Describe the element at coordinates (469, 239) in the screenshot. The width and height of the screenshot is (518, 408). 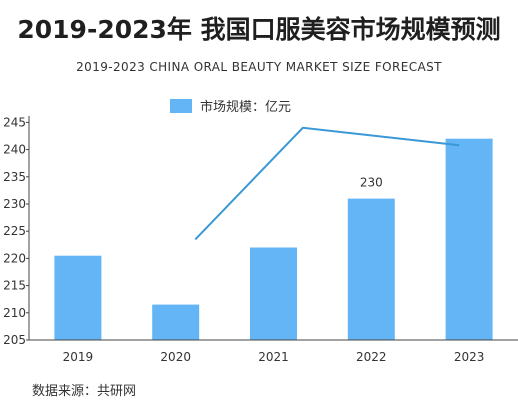
I see `bar-2023` at that location.